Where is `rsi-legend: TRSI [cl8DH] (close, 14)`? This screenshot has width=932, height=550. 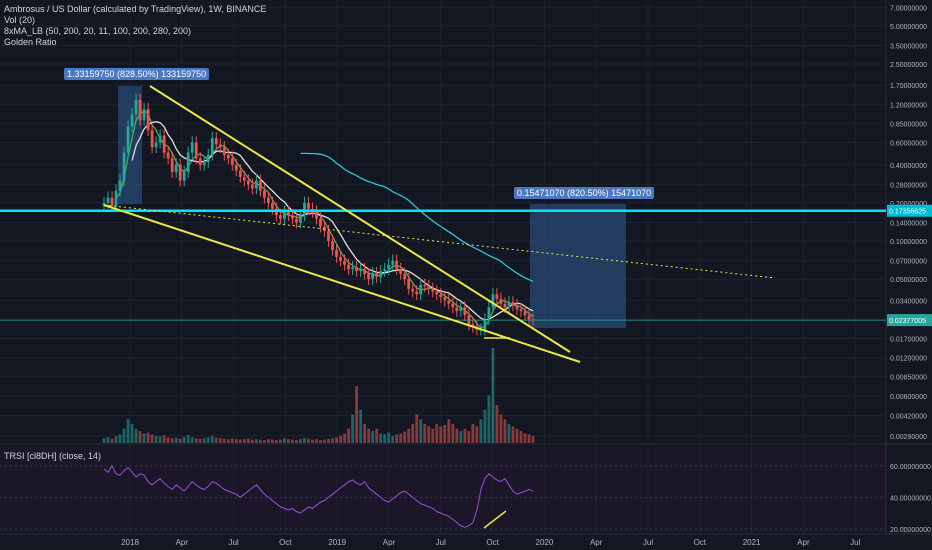
rsi-legend: TRSI [cl8DH] (close, 14) is located at coordinates (53, 456).